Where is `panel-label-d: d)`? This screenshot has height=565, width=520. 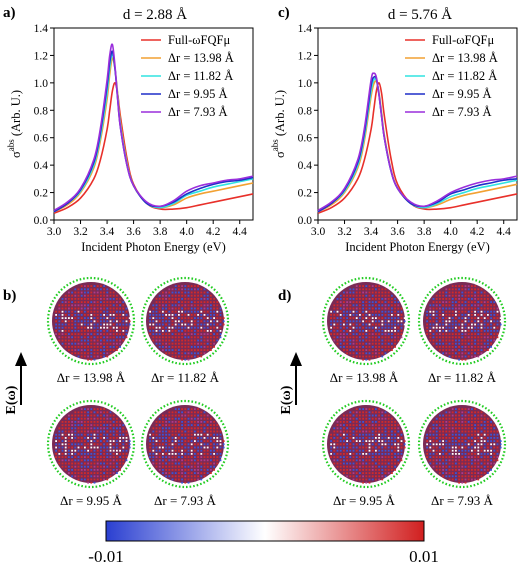
panel-label-d: d) is located at coordinates (284, 296).